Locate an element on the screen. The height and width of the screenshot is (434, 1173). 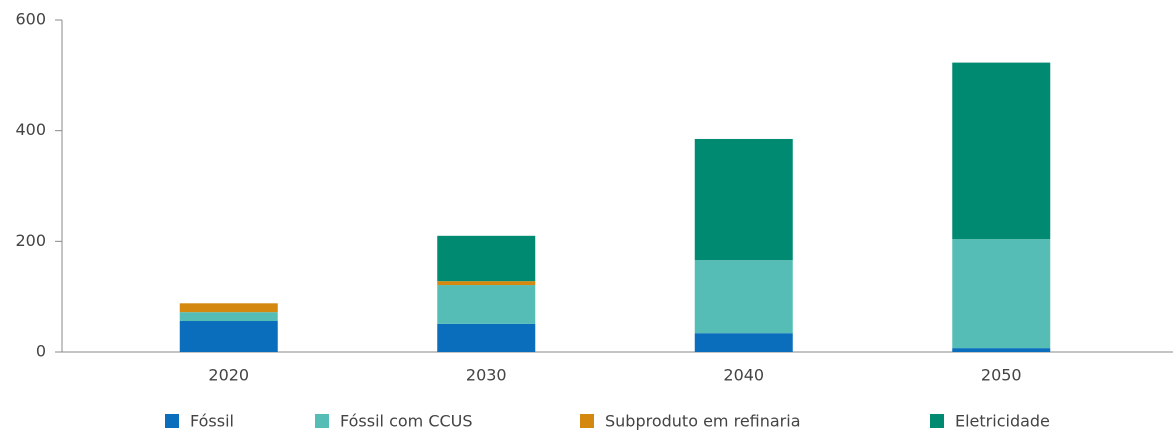
legend-label: Subproduto em refinaria is located at coordinates (703, 421).